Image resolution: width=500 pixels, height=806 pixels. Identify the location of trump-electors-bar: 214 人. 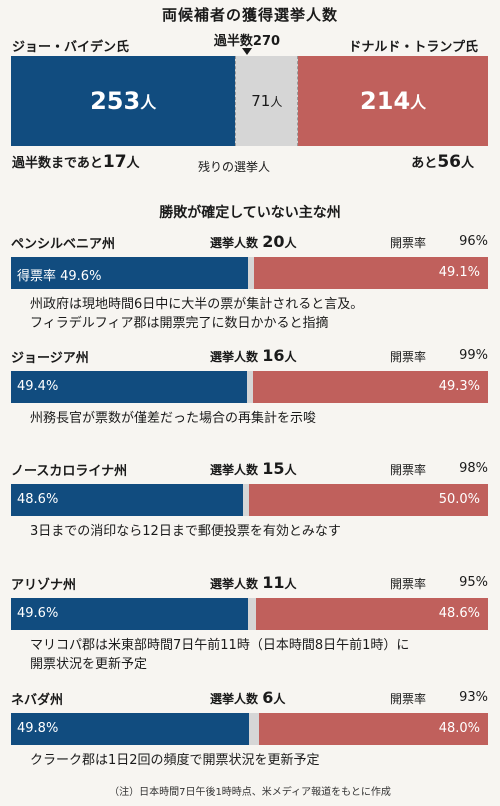
(393, 101).